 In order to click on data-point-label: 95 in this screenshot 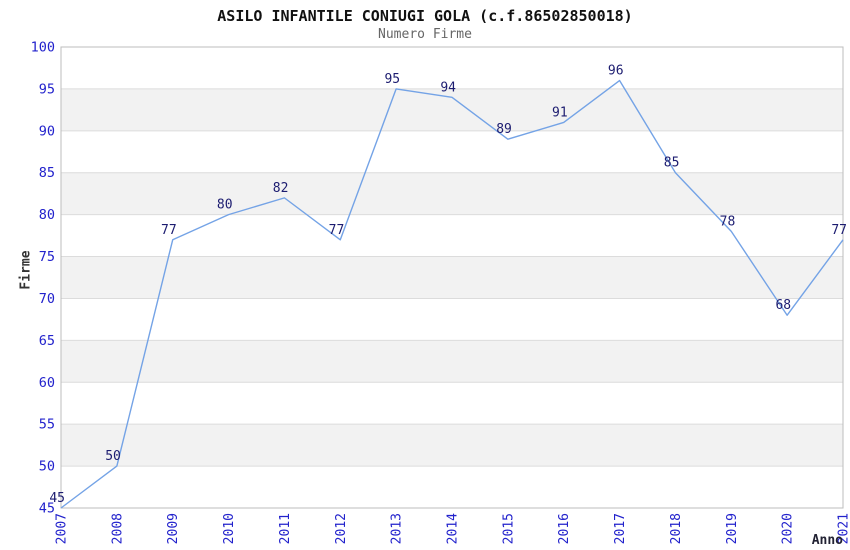, I will do `click(392, 79)`.